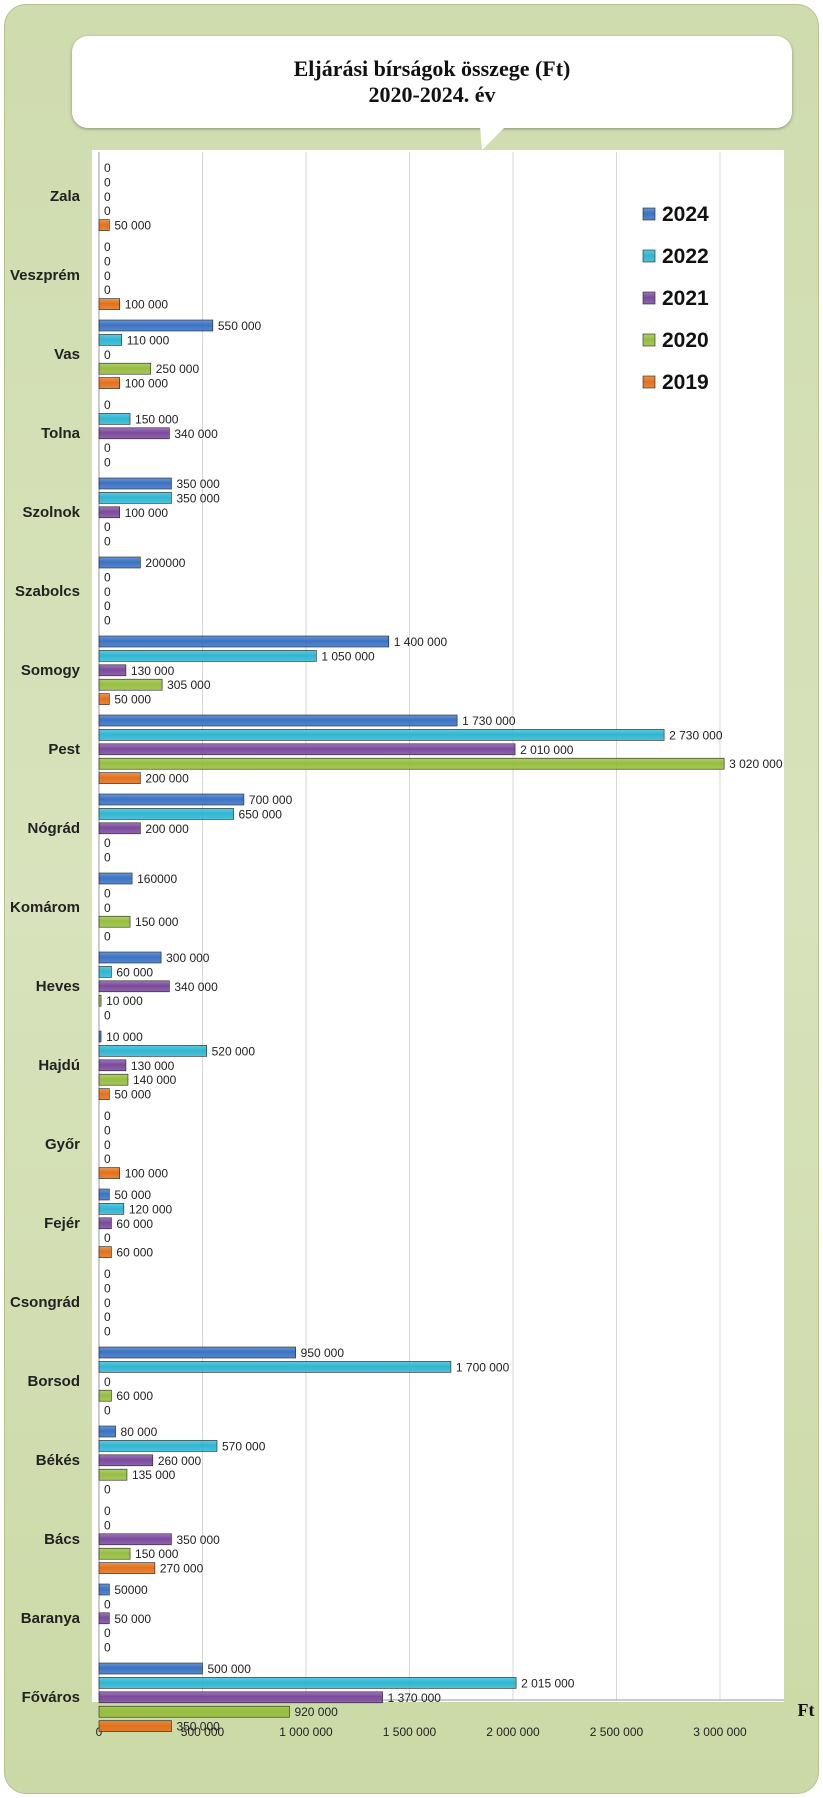  I want to click on category-label: Baranya, so click(51, 1618).